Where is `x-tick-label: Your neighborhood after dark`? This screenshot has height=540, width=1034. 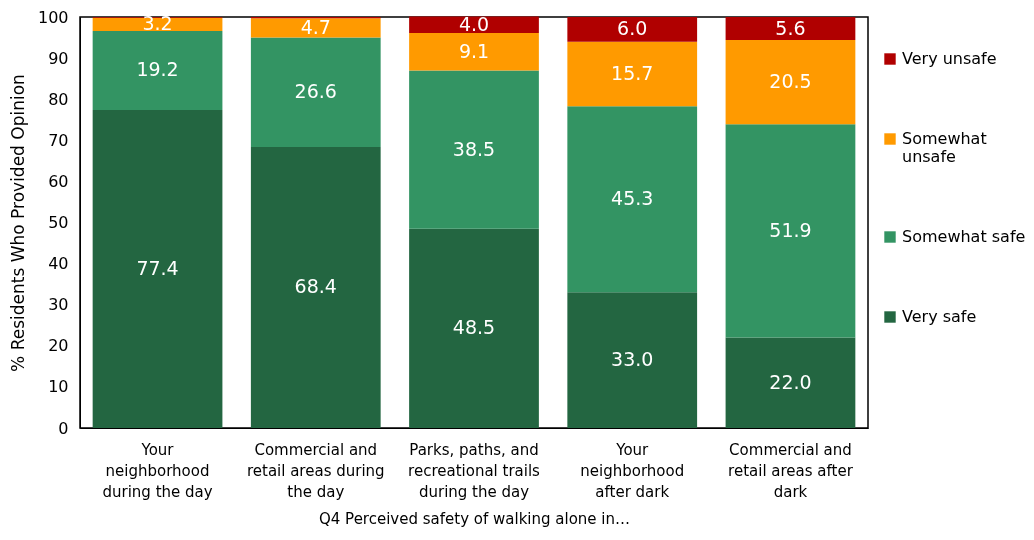 x-tick-label: Your neighborhood after dark is located at coordinates (632, 470).